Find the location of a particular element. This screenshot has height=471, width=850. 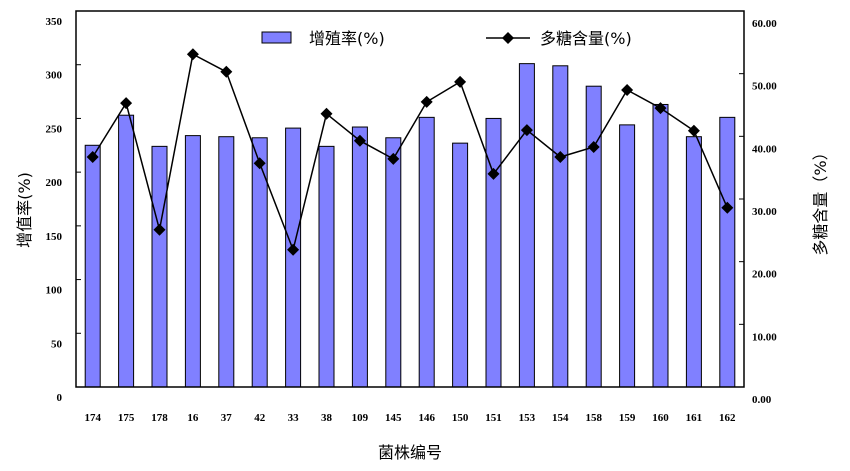

x-tick-label: 150 is located at coordinates (460, 418).